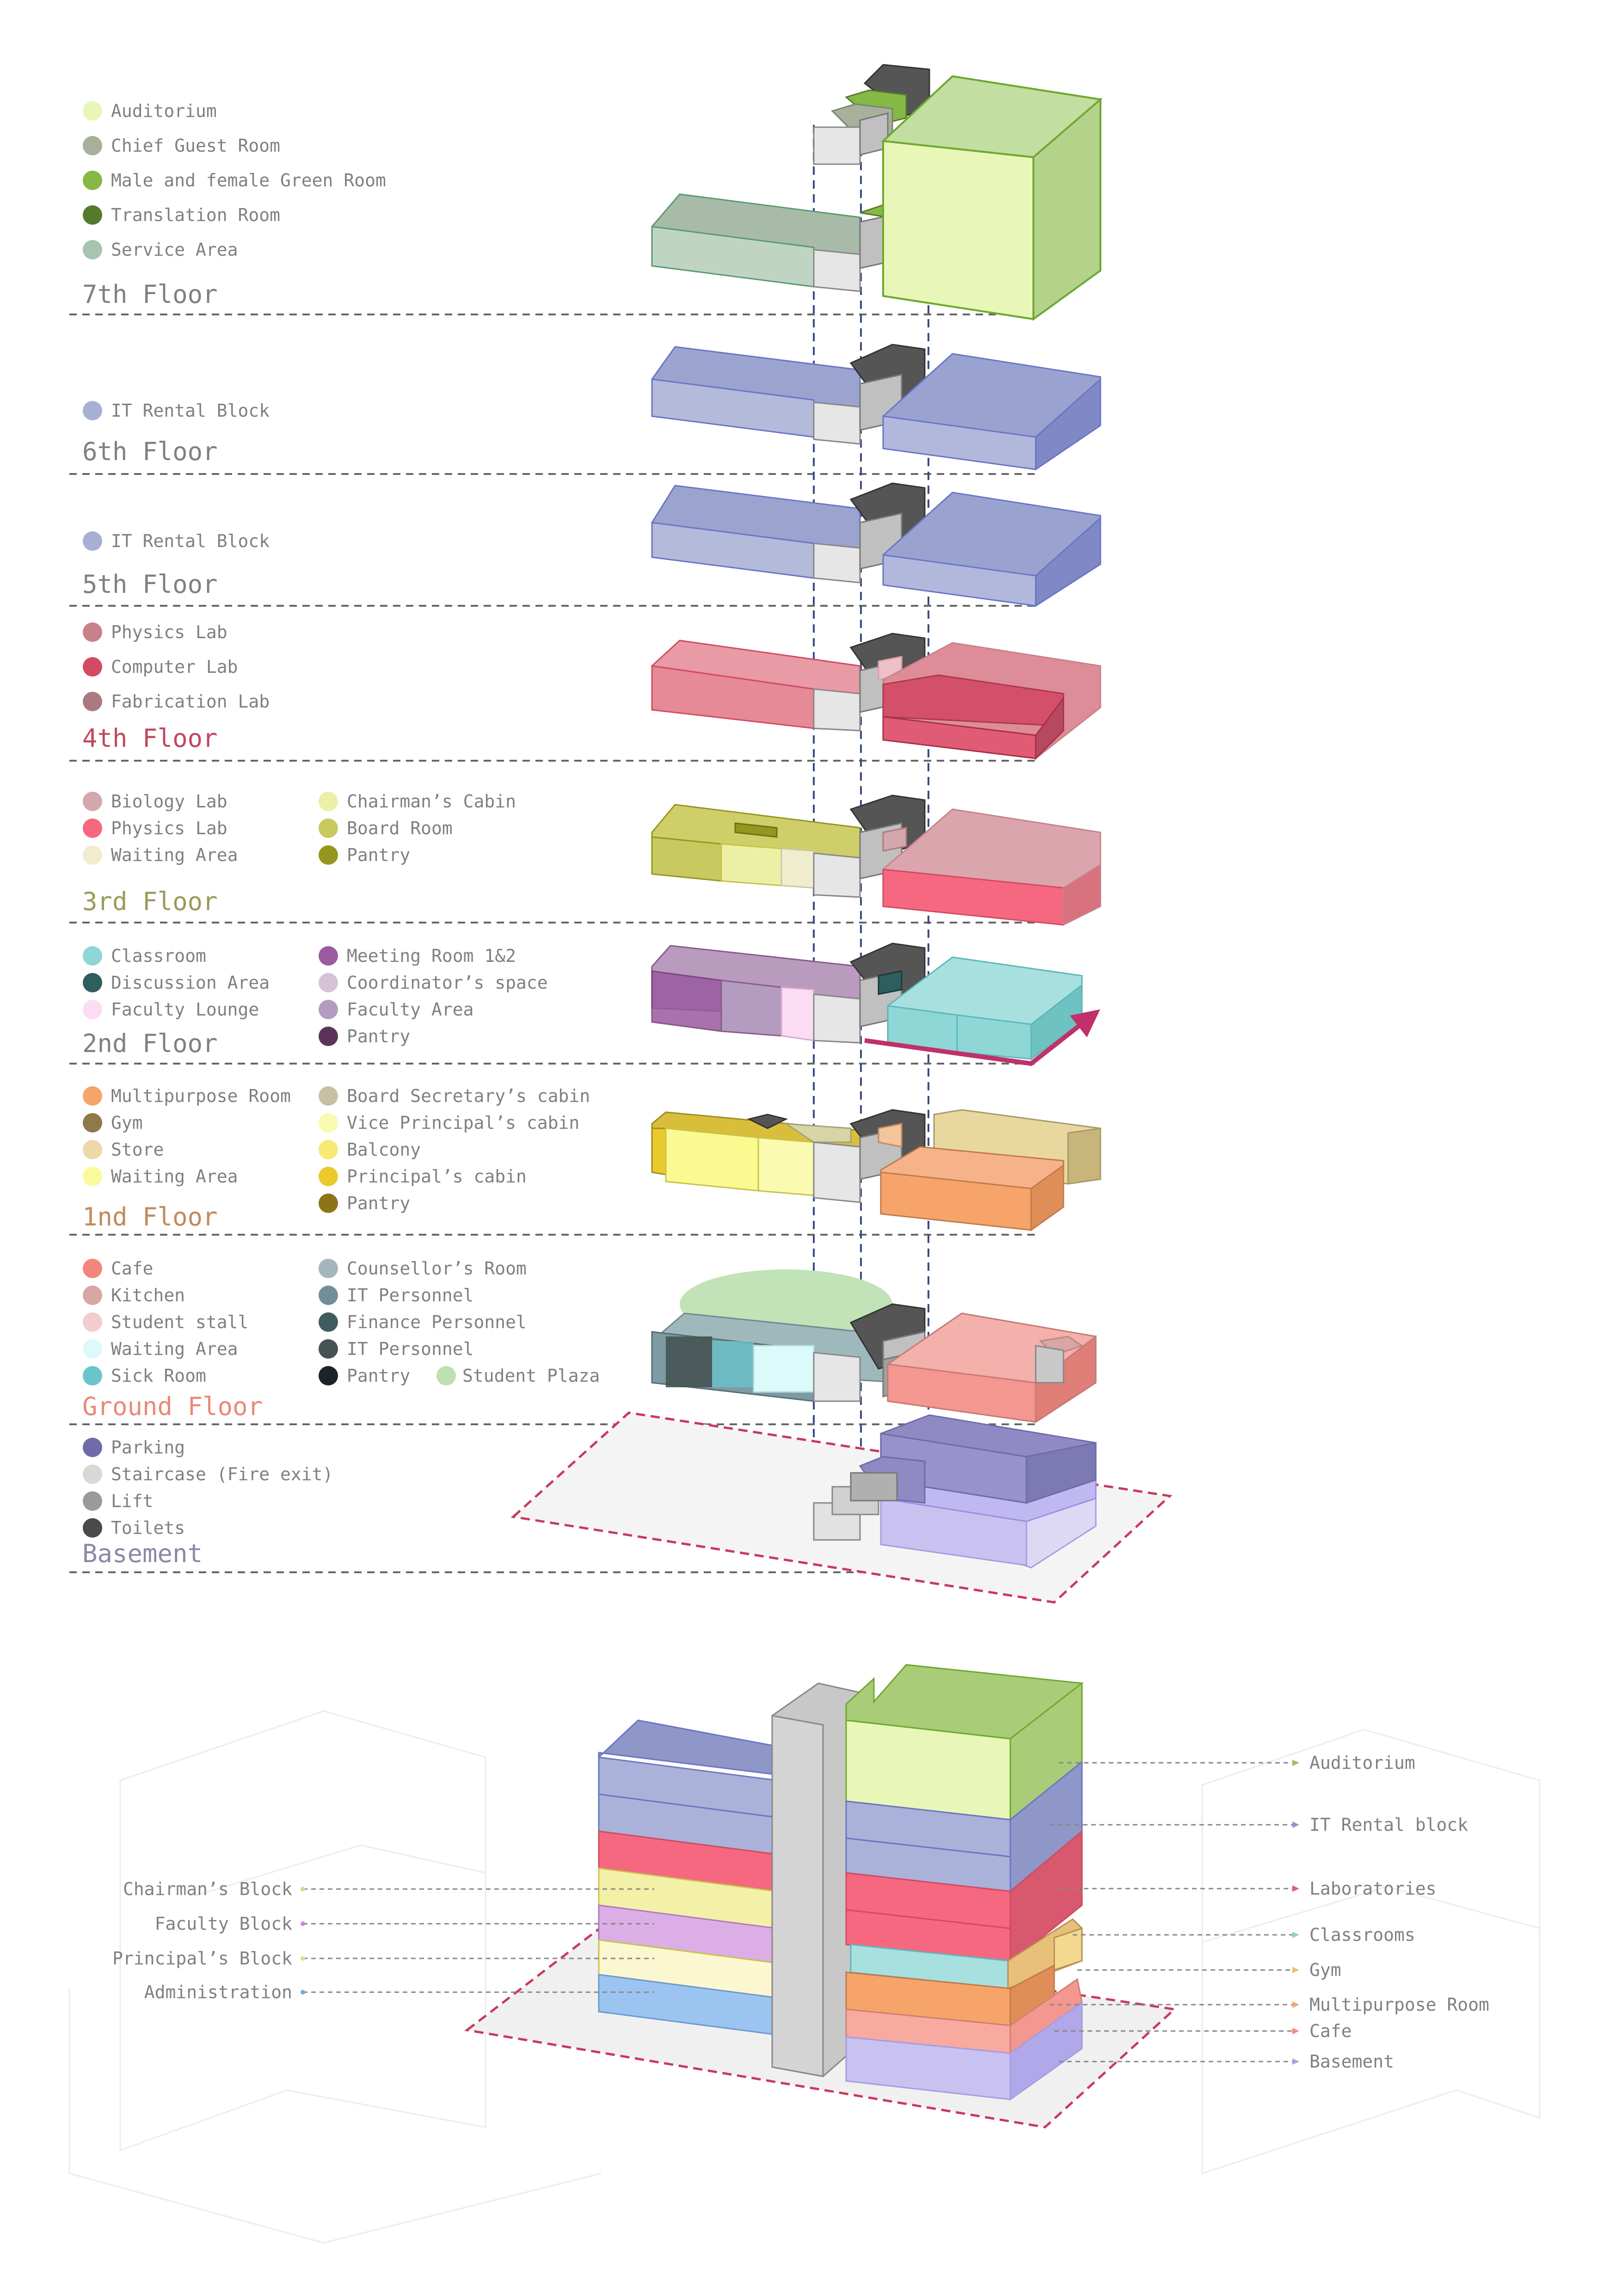 This screenshot has height=2296, width=1622. I want to click on floor-title: Ground Floor, so click(173, 1407).